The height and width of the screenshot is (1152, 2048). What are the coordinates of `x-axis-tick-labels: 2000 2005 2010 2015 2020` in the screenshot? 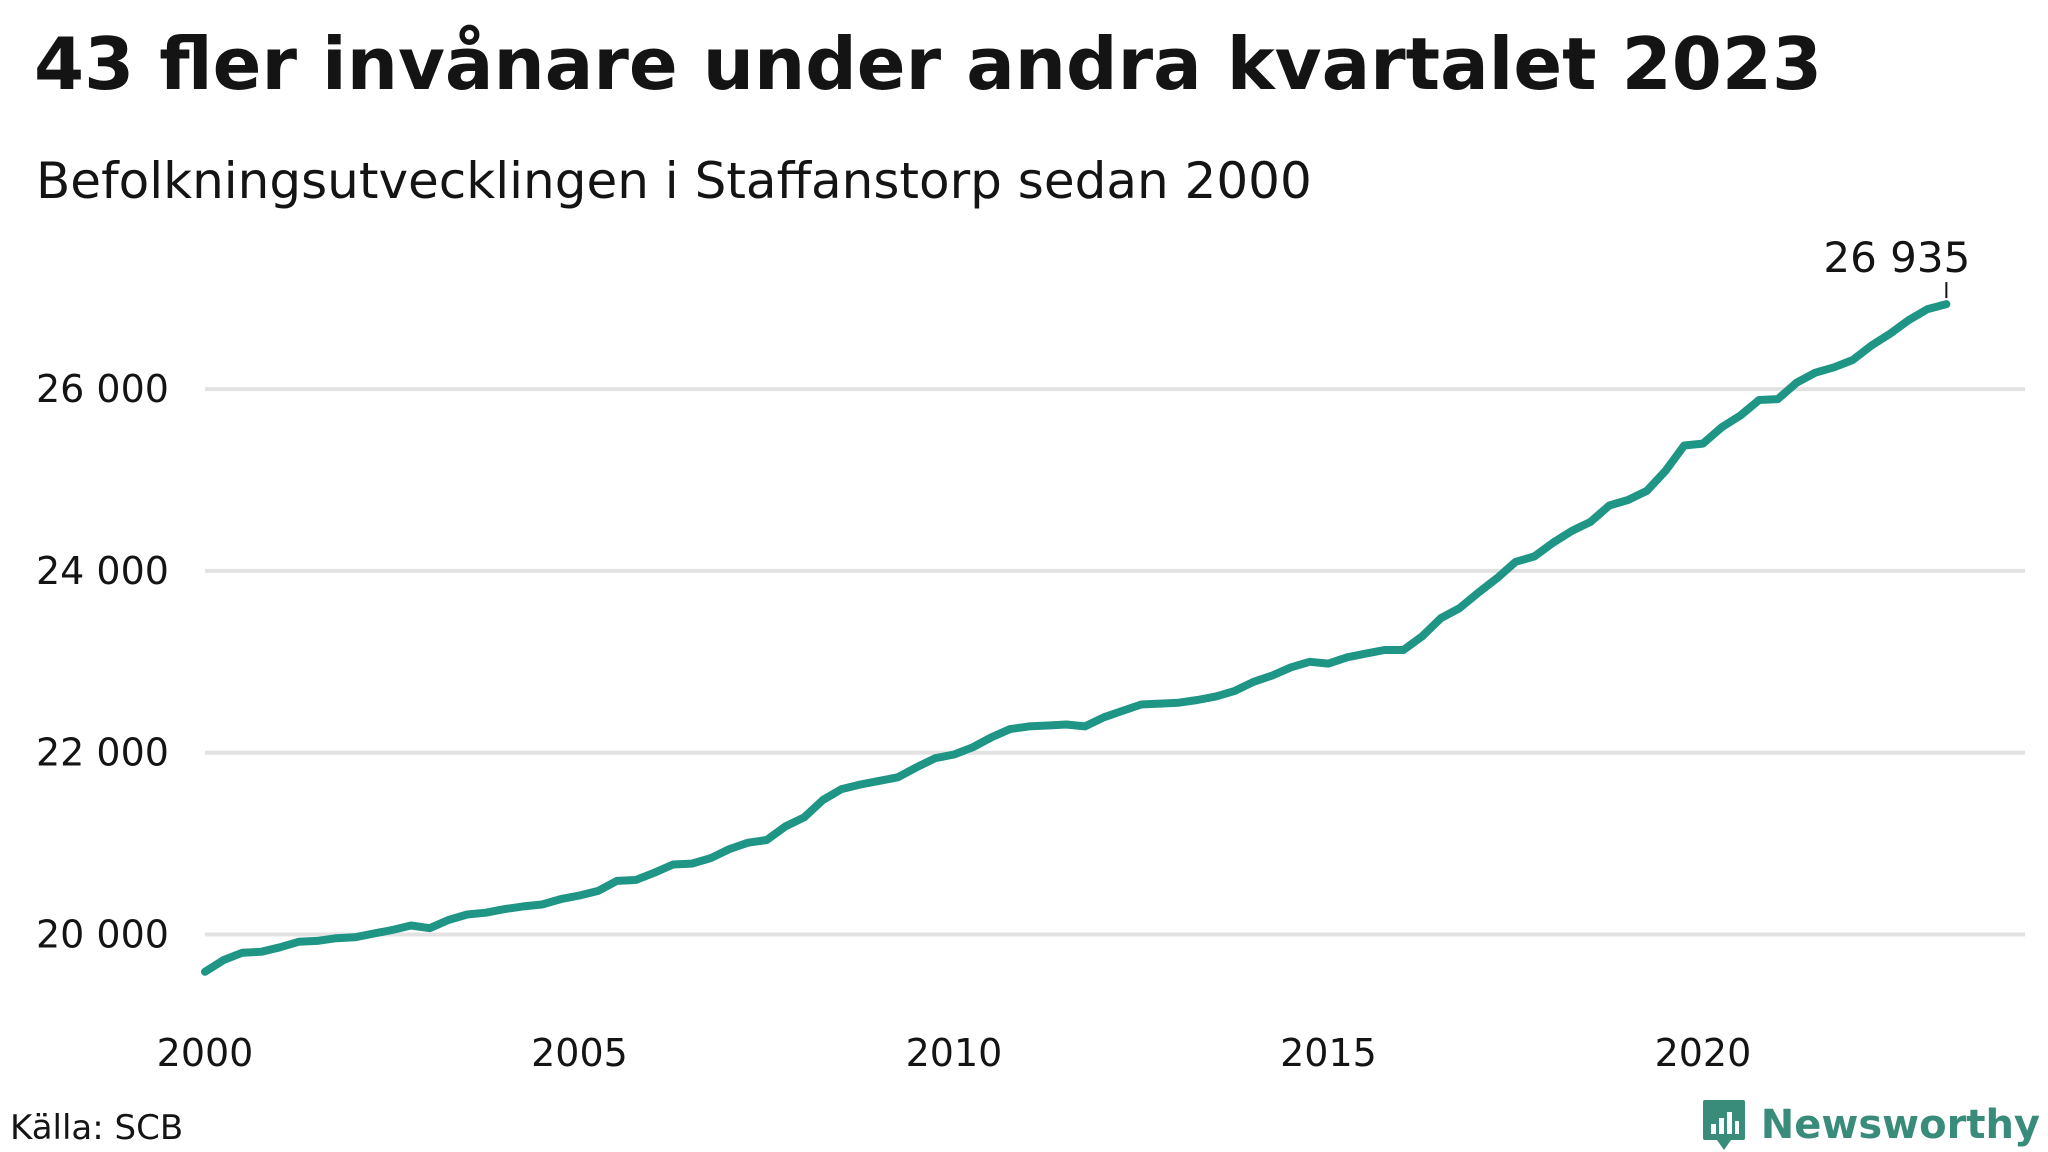 It's located at (954, 1053).